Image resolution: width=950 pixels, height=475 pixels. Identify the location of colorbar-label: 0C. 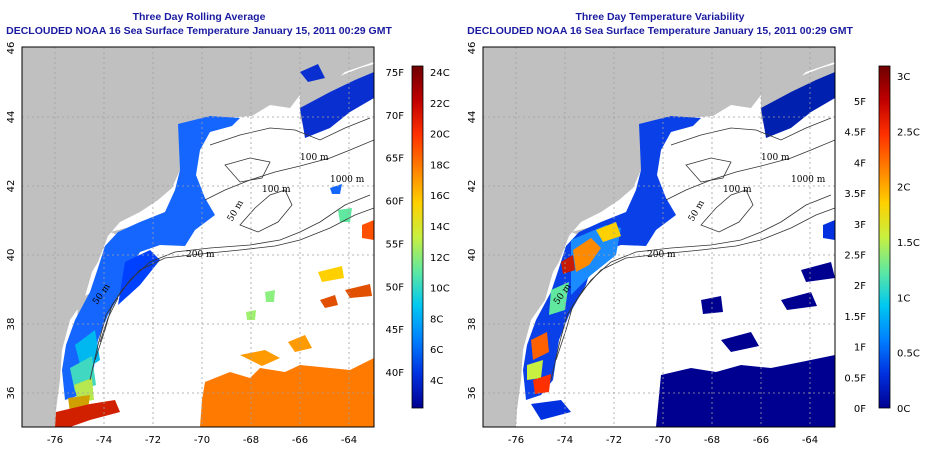
(903, 409).